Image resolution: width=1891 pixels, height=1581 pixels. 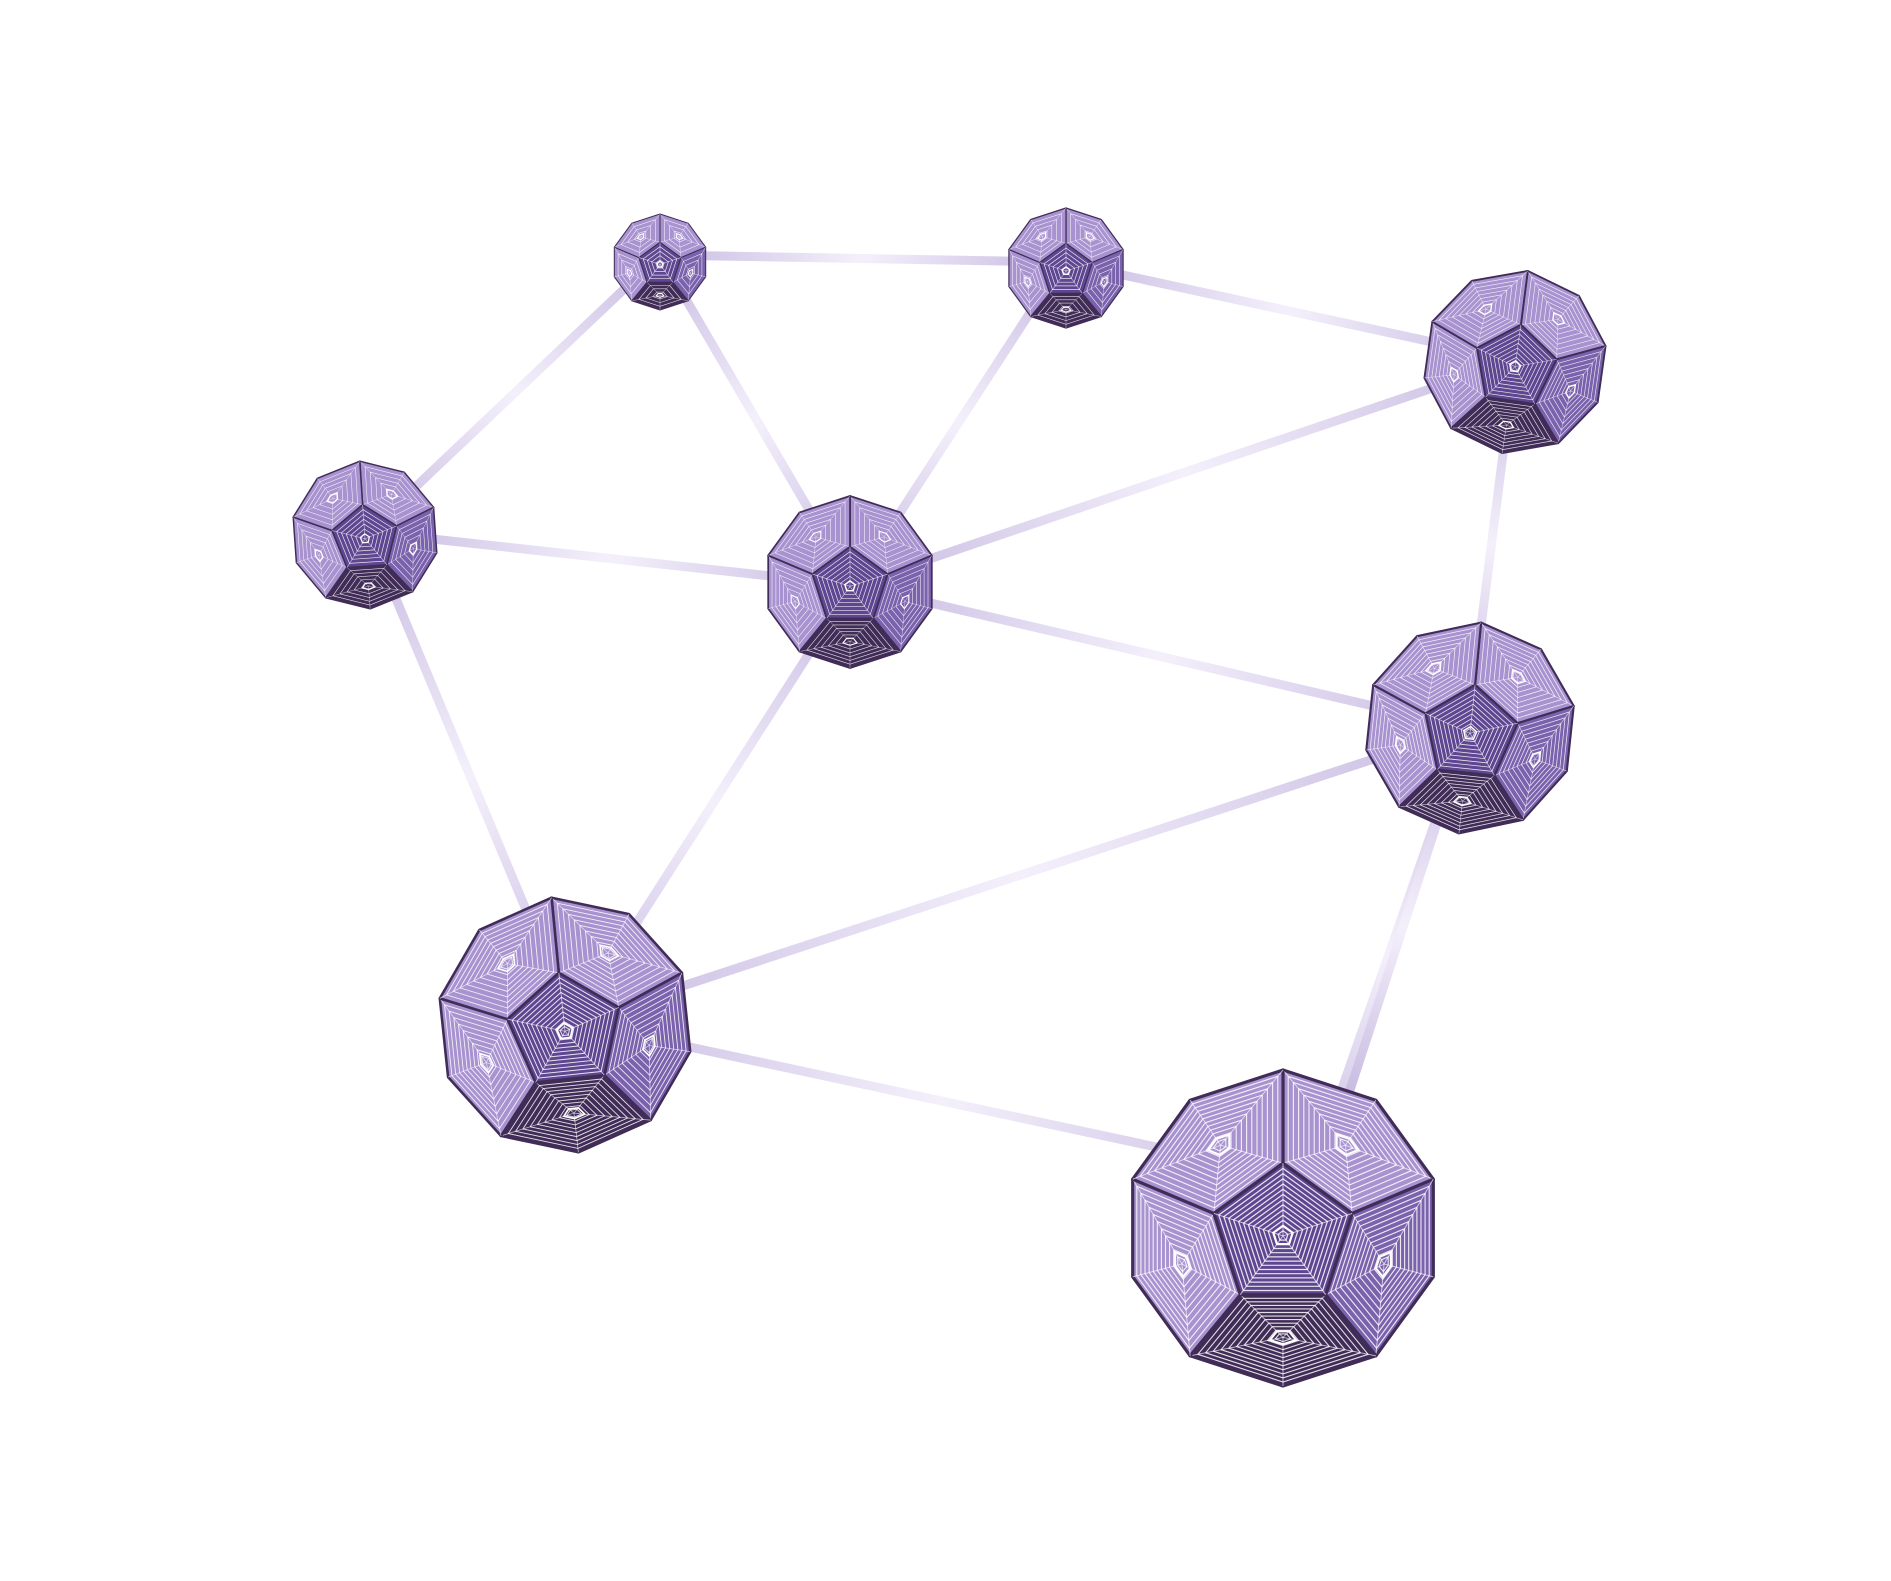 I want to click on node-n7, so click(x=565, y=1025).